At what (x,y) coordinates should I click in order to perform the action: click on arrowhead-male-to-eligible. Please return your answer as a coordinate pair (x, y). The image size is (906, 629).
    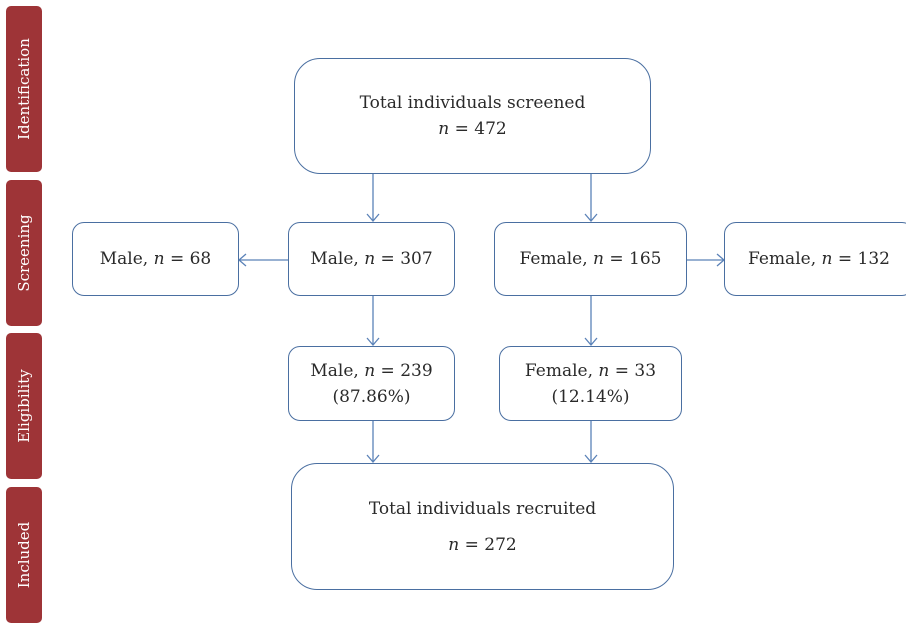
    Looking at the image, I should click on (373, 341).